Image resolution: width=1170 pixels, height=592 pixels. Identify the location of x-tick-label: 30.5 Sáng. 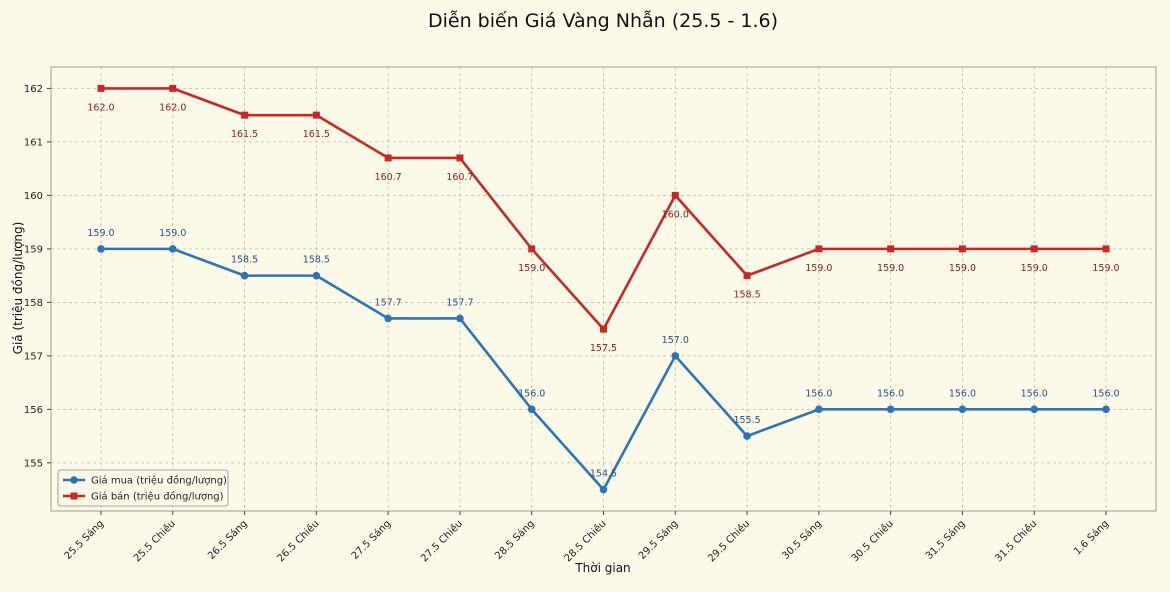
(802, 540).